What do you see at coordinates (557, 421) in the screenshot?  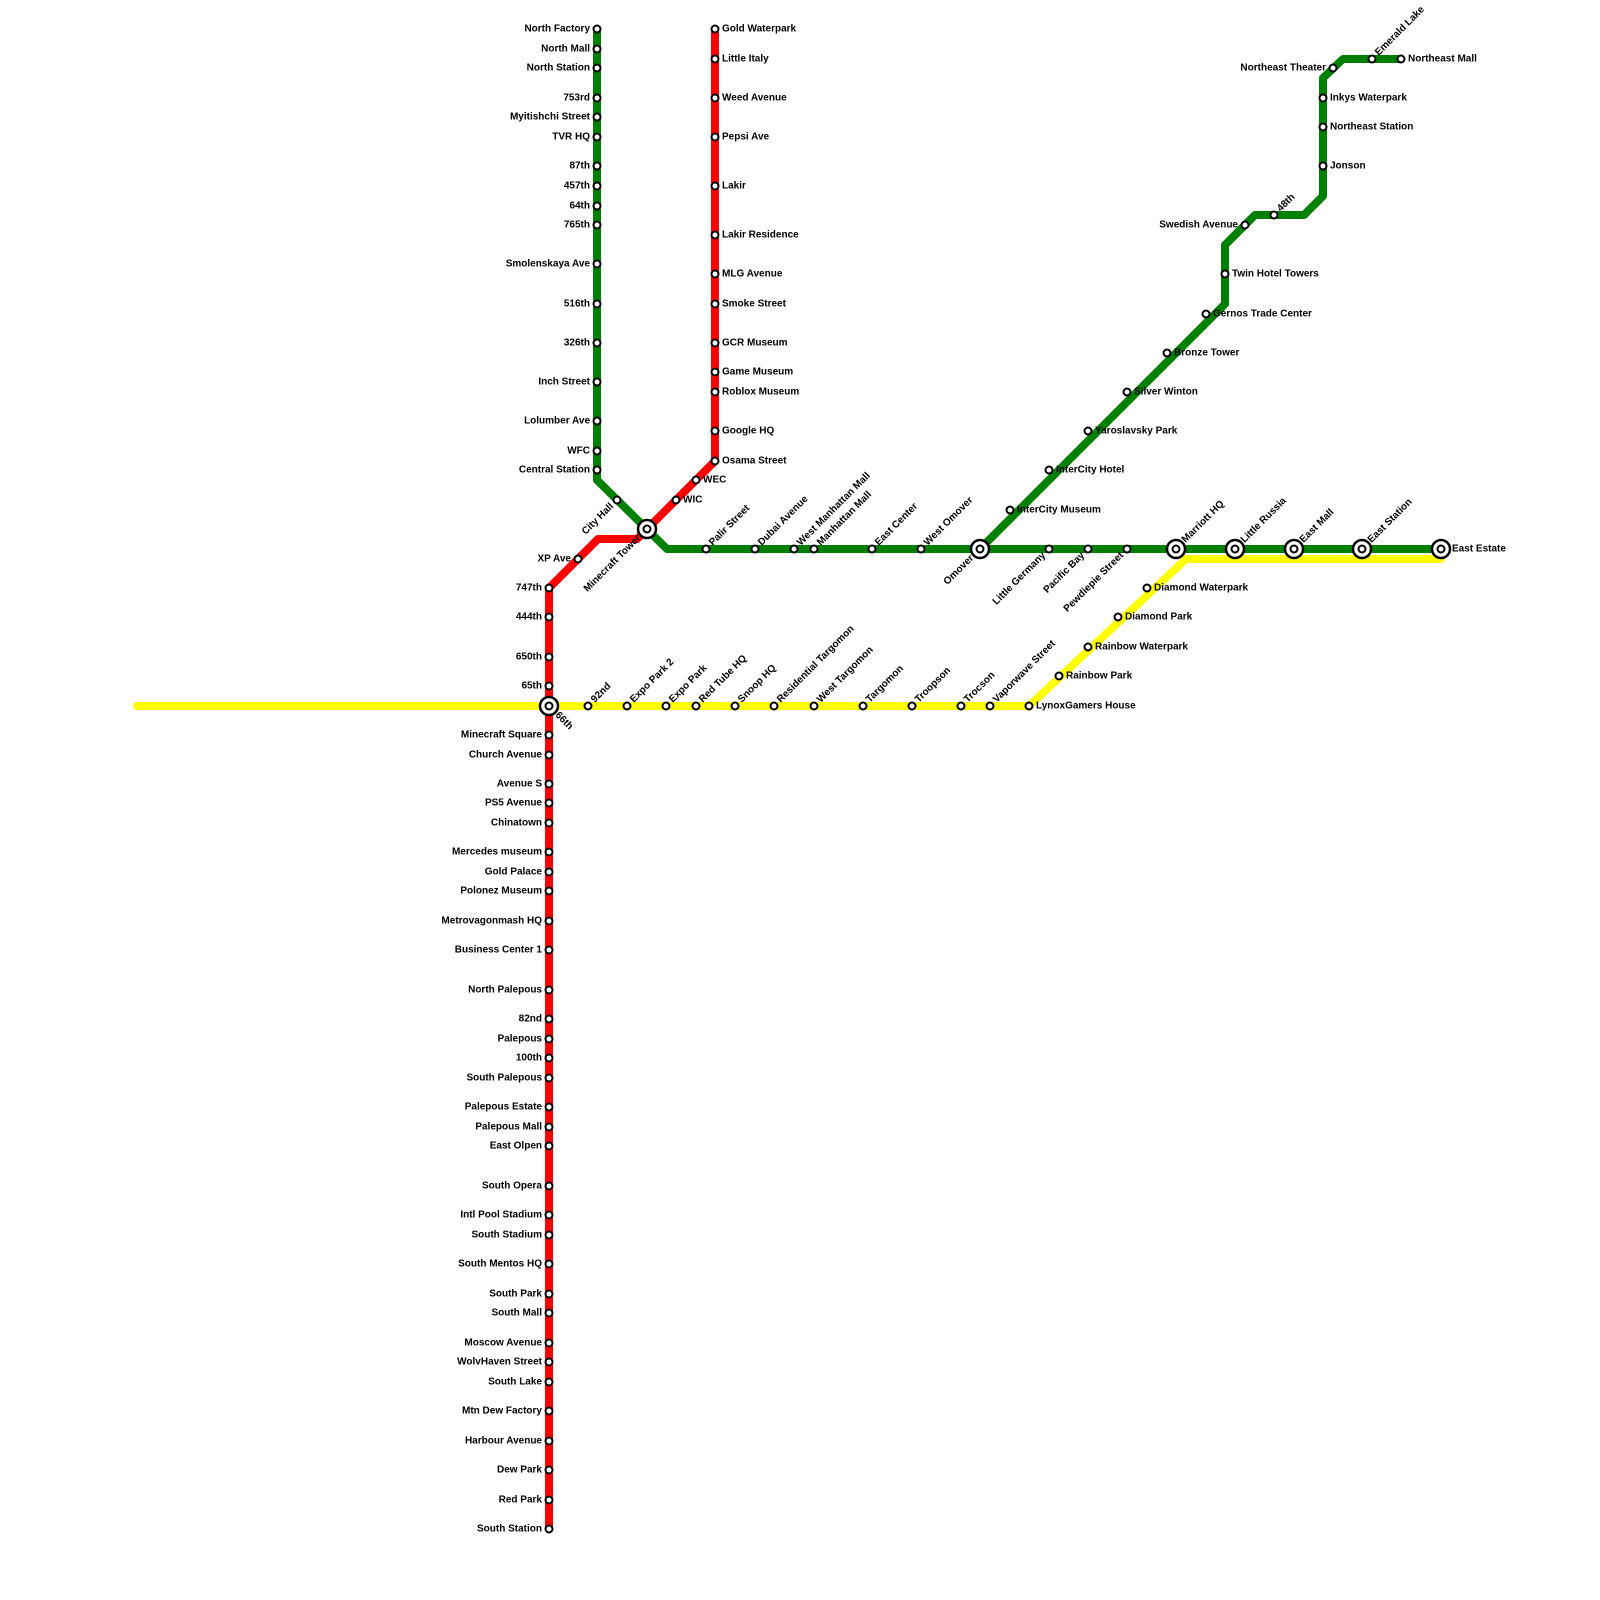 I see `station-label: Lolumber Ave` at bounding box center [557, 421].